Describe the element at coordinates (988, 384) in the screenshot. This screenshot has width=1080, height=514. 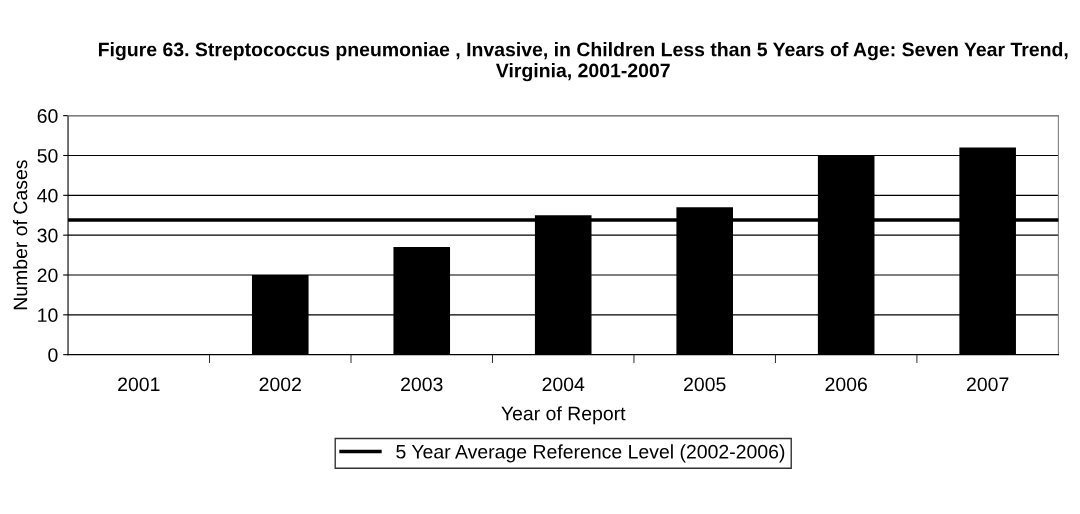
I see `x-tick-label: 2007` at that location.